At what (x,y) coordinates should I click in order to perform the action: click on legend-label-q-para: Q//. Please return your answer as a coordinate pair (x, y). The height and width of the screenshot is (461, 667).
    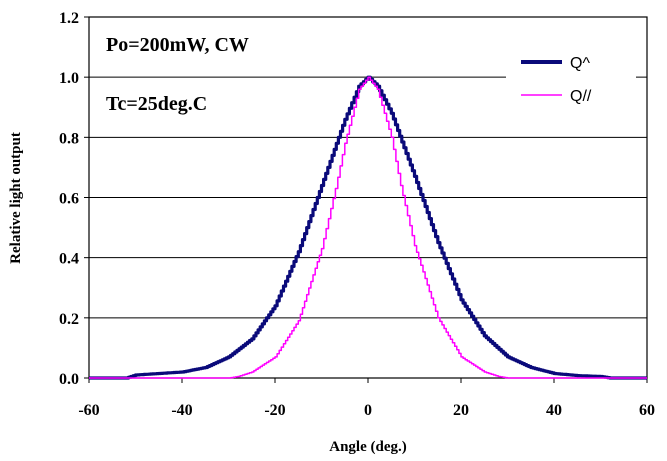
    Looking at the image, I should click on (581, 96).